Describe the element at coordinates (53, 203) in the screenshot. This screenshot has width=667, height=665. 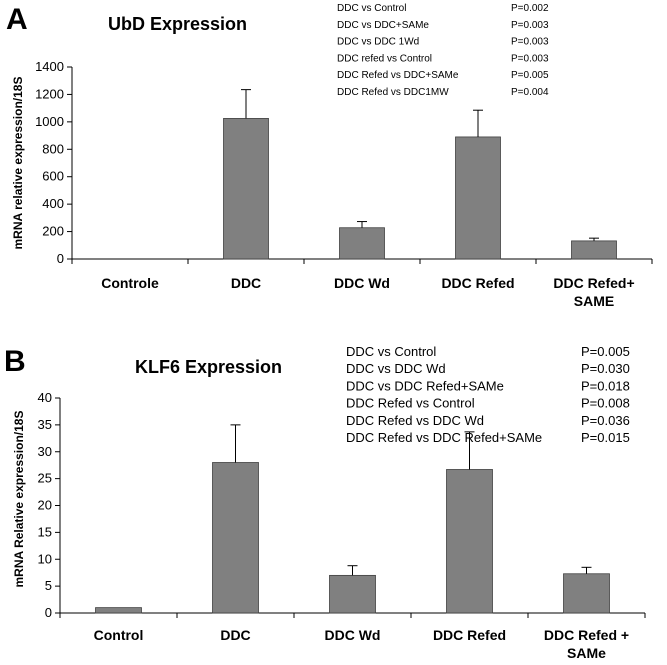
I see `y-tick-label: 400` at that location.